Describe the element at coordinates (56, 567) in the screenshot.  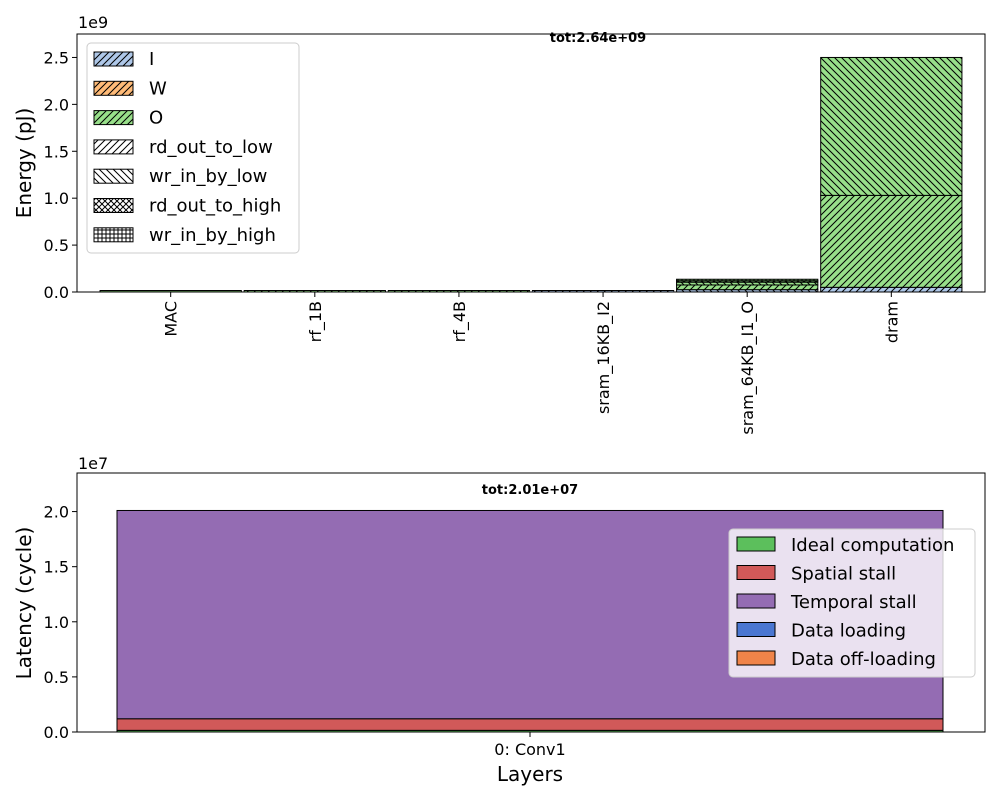
I see `latency-y-tick-label: 1.5` at that location.